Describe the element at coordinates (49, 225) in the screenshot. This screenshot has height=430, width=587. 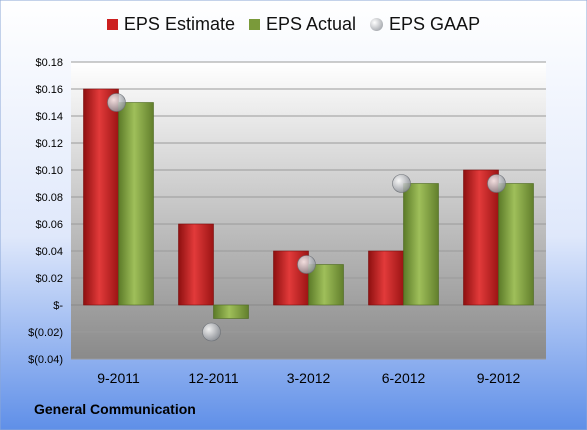
I see `y-tick-label: $0.06` at that location.